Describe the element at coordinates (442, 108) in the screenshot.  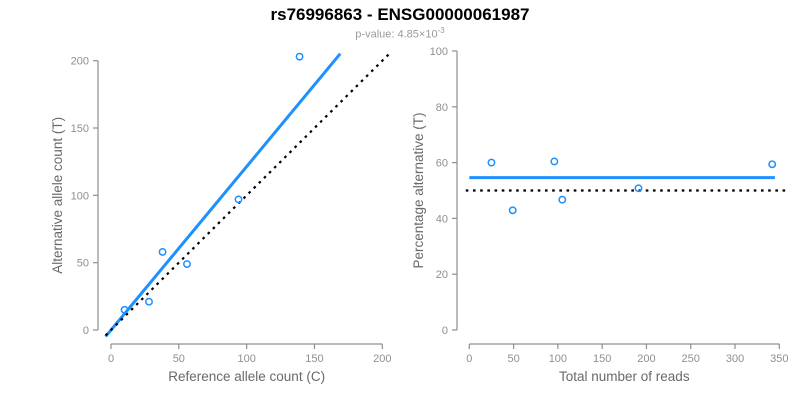
I see `y-tick-label: 80` at that location.